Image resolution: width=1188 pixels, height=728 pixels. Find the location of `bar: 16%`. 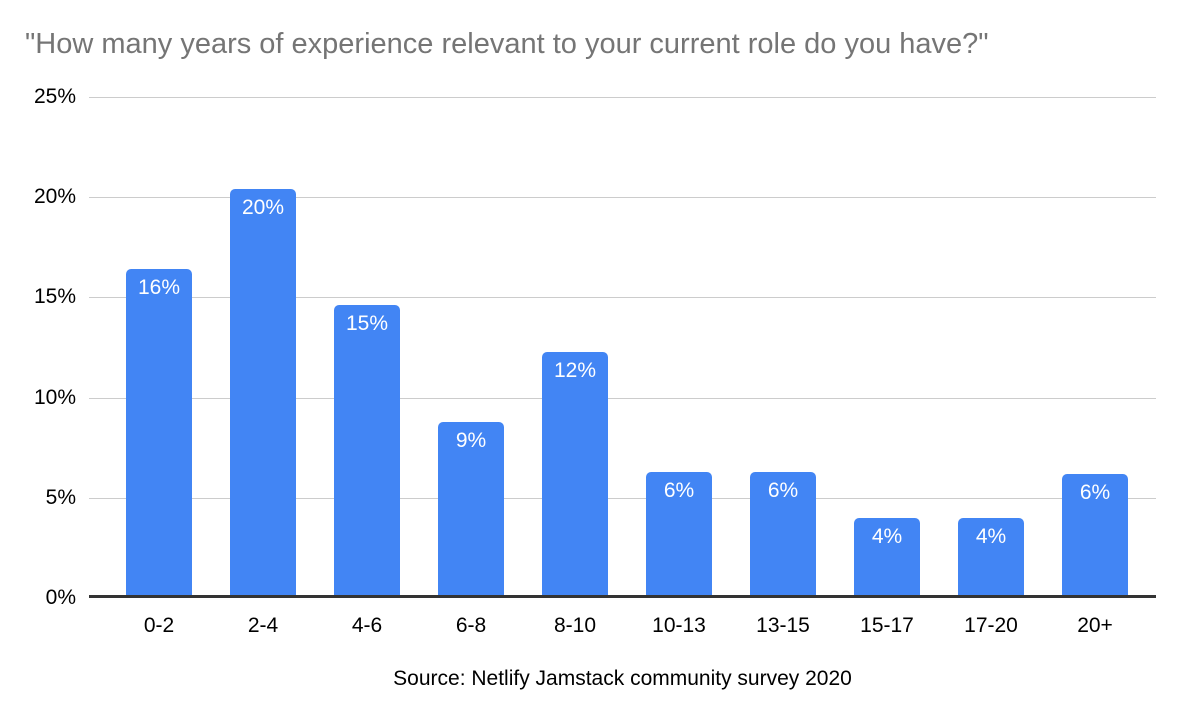

bar: 16% is located at coordinates (159, 433).